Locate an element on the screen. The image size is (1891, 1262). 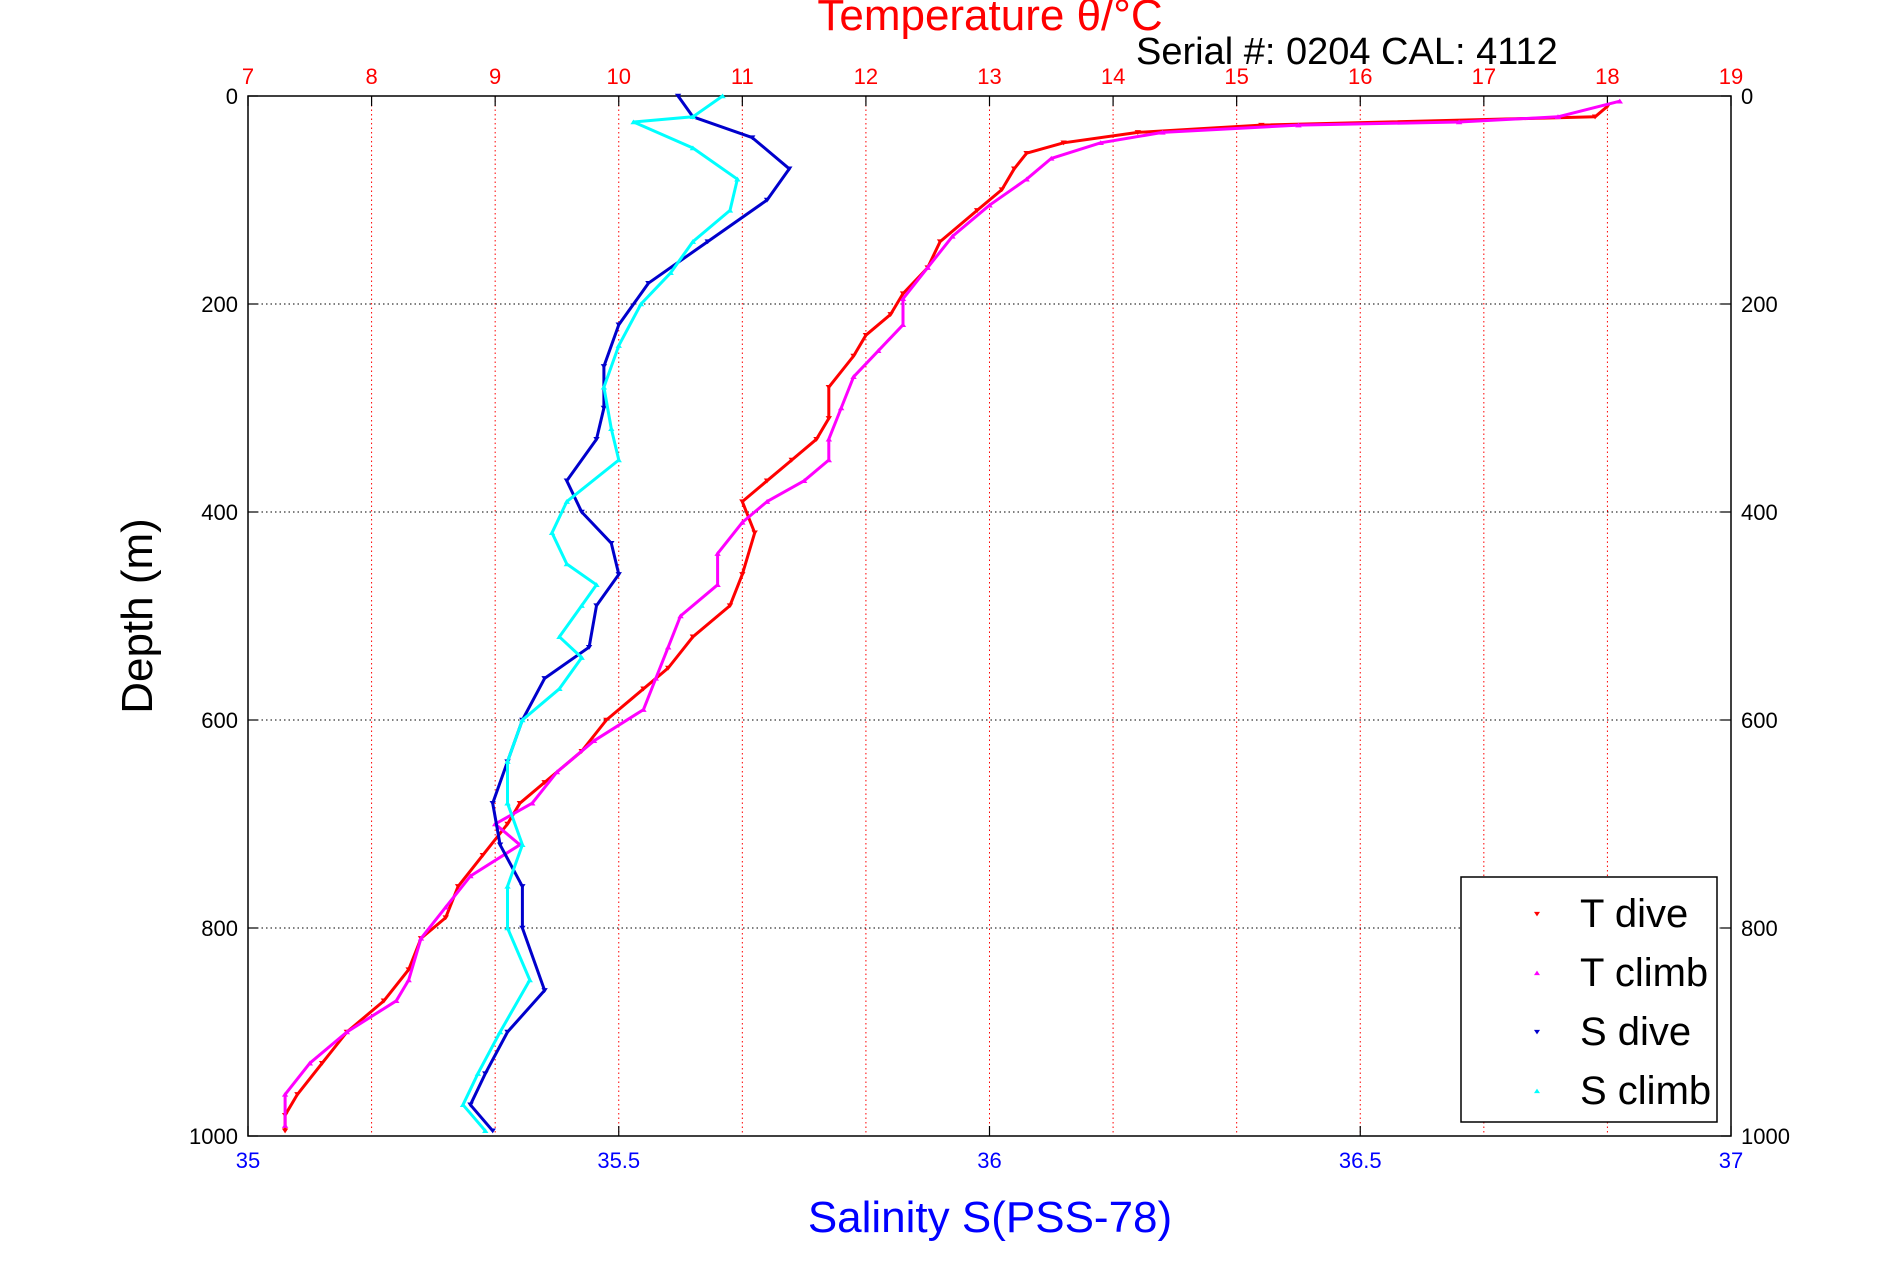
top-tick-label: 7 is located at coordinates (248, 76).